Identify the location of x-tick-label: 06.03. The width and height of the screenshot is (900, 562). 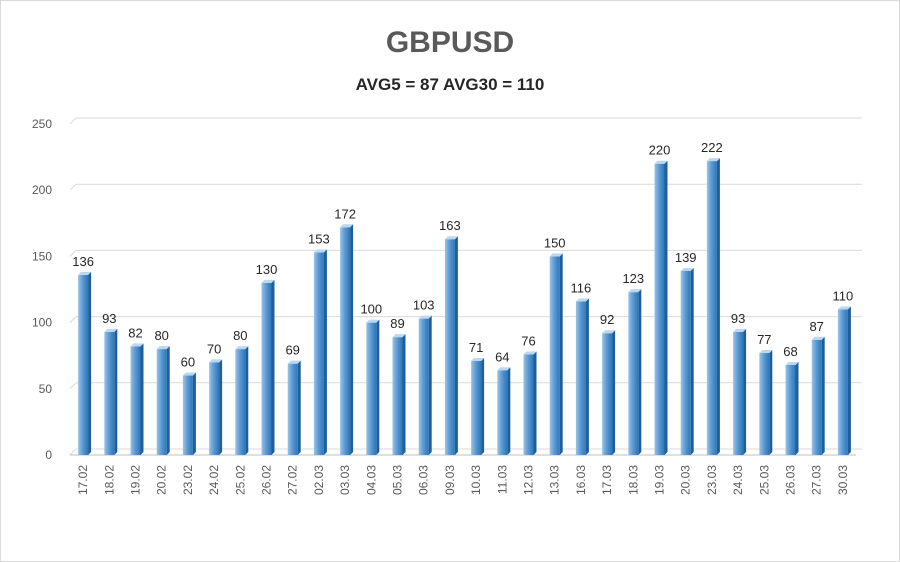
(424, 480).